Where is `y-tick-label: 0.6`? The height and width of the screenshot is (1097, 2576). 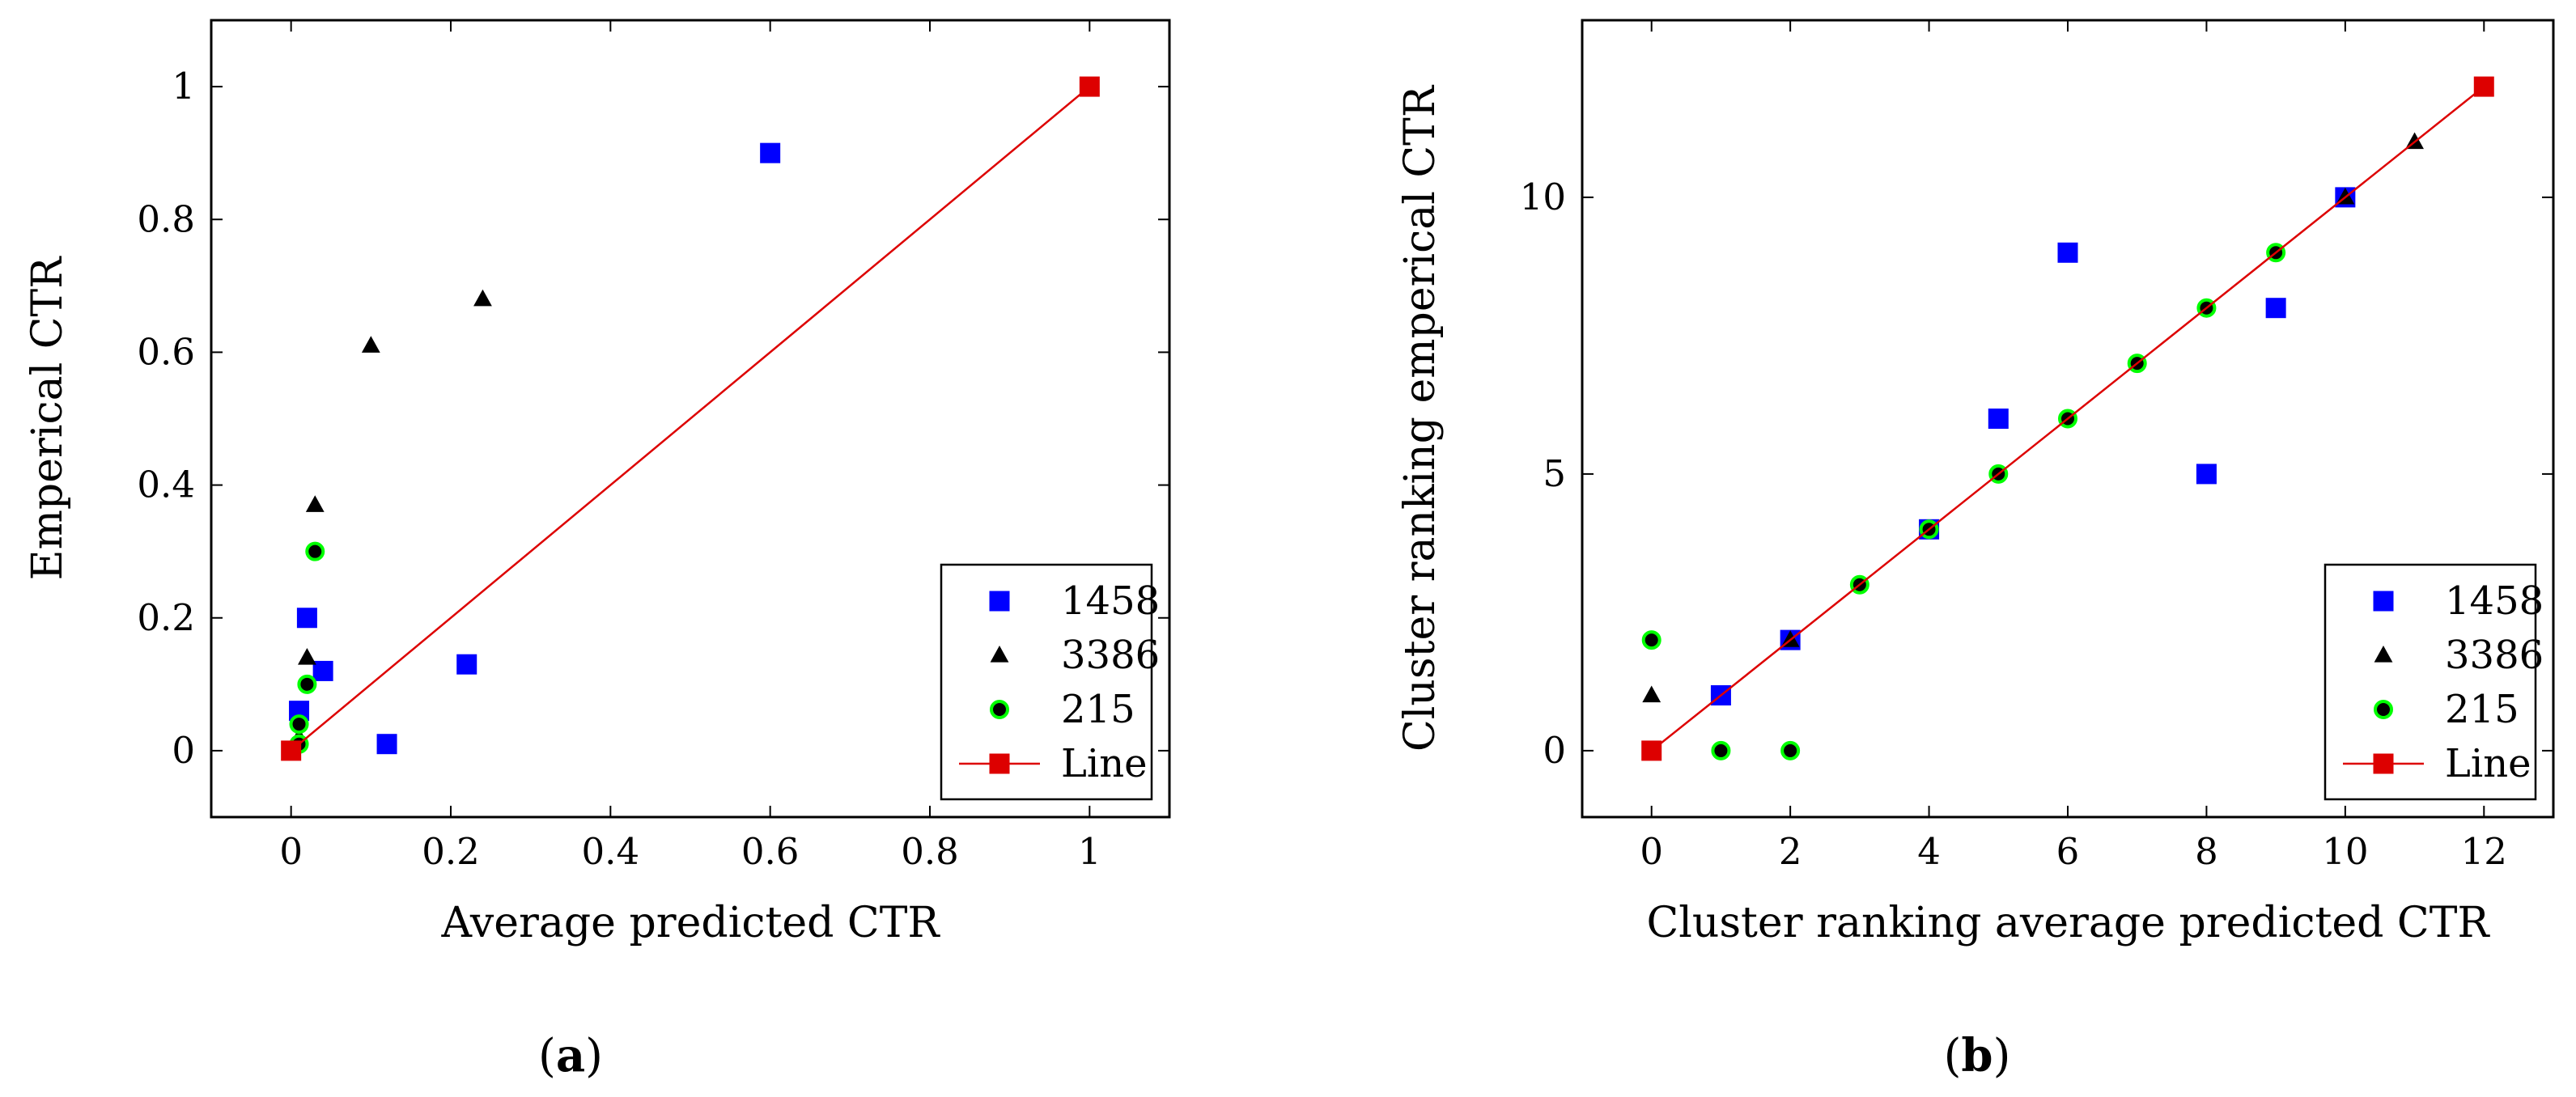
y-tick-label: 0.6 is located at coordinates (166, 351).